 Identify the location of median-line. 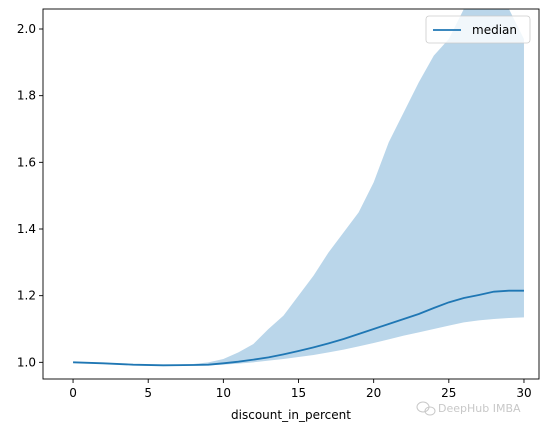
(298, 328).